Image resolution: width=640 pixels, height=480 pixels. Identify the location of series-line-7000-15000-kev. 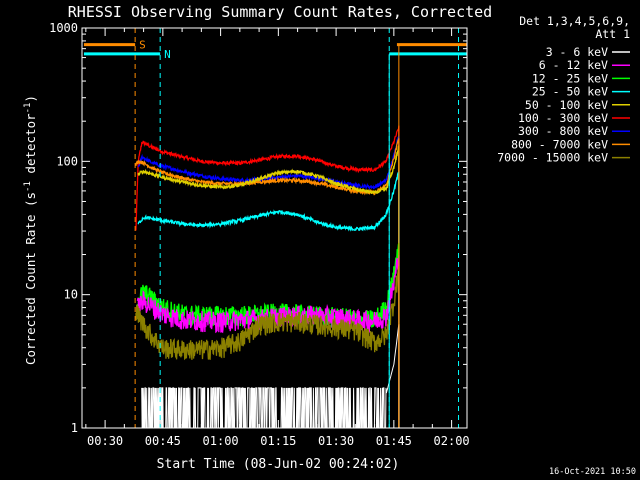
(267, 346).